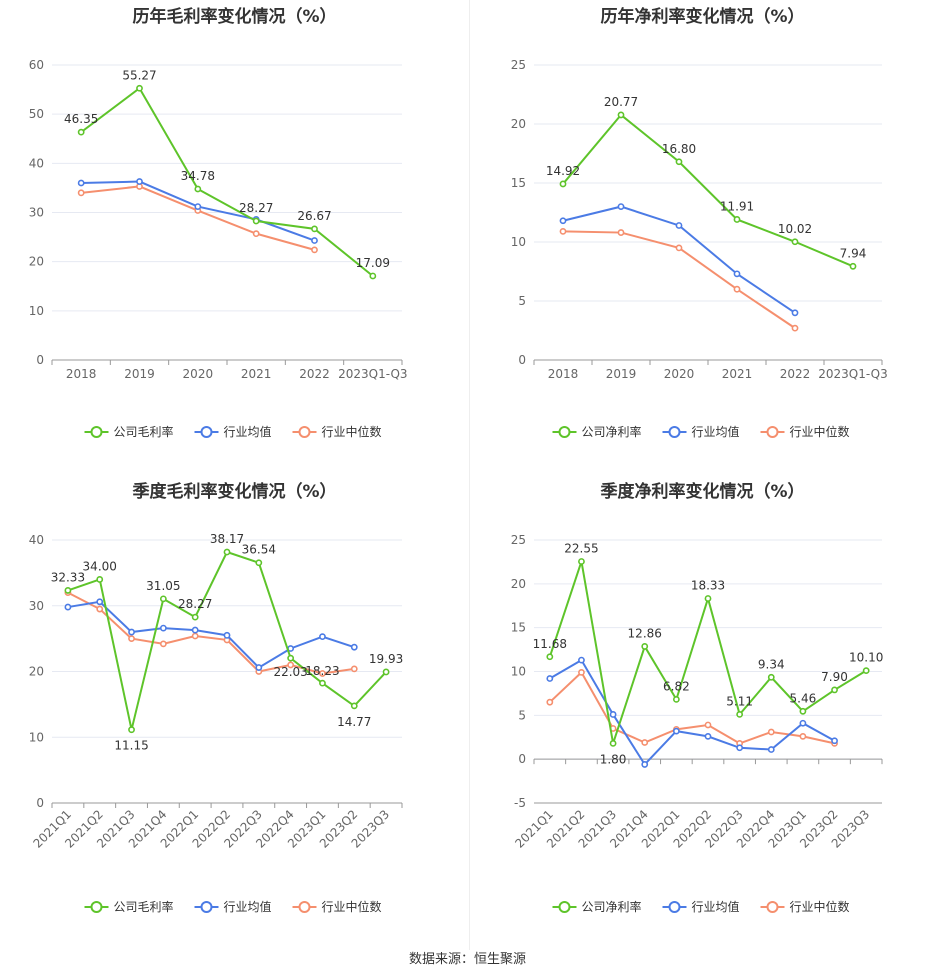 This screenshot has width=935, height=980. What do you see at coordinates (834, 677) in the screenshot?
I see `data-label: 7.90` at bounding box center [834, 677].